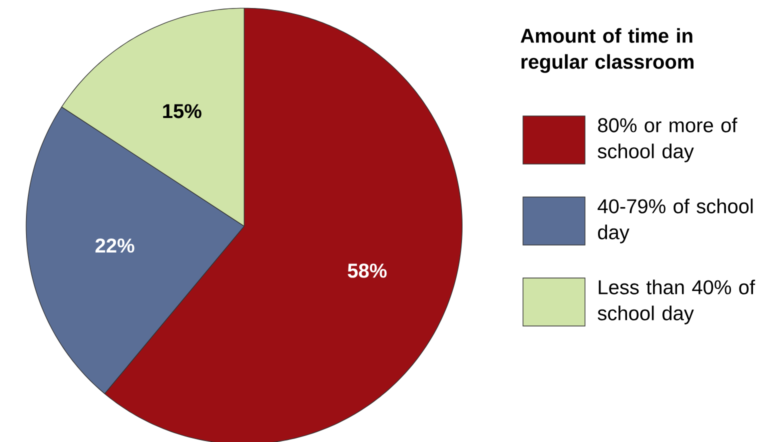 The height and width of the screenshot is (442, 775). I want to click on legend-label: 40-79% of school day, so click(675, 221).